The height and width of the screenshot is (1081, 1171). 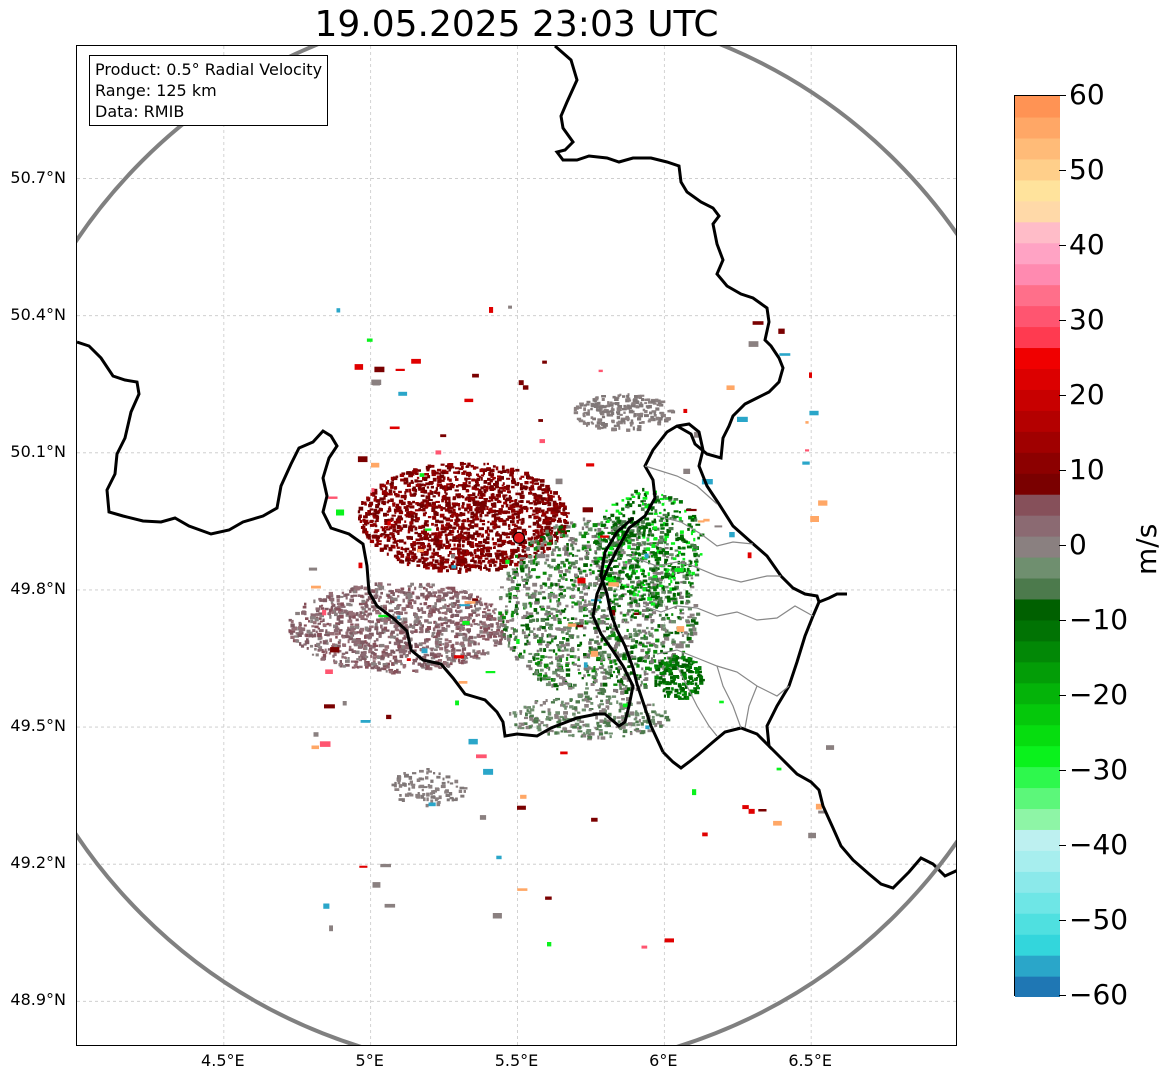 I want to click on lat-label: 49.5°N, so click(x=38, y=726).